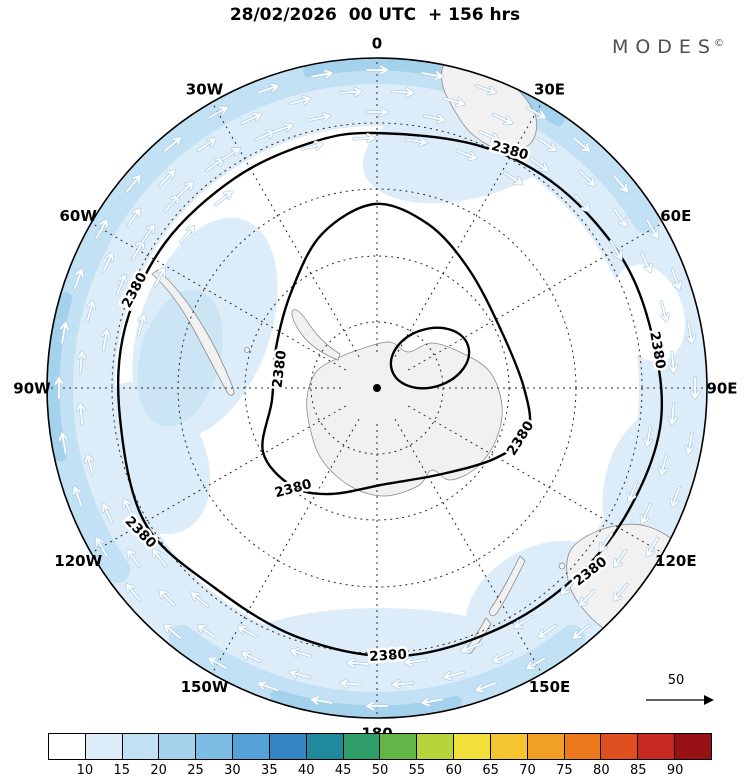  Describe the element at coordinates (195, 770) in the screenshot. I see `colorbar-tick-label: 25` at that location.